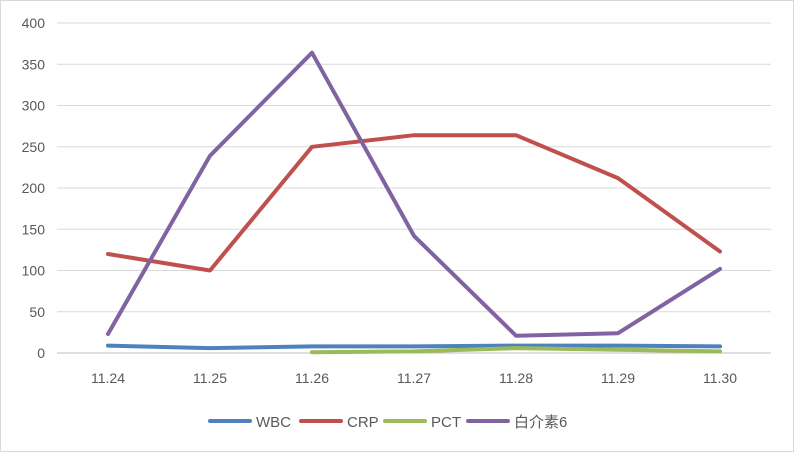 The image size is (794, 452). What do you see at coordinates (34, 271) in the screenshot?
I see `y-tick-label: 100` at bounding box center [34, 271].